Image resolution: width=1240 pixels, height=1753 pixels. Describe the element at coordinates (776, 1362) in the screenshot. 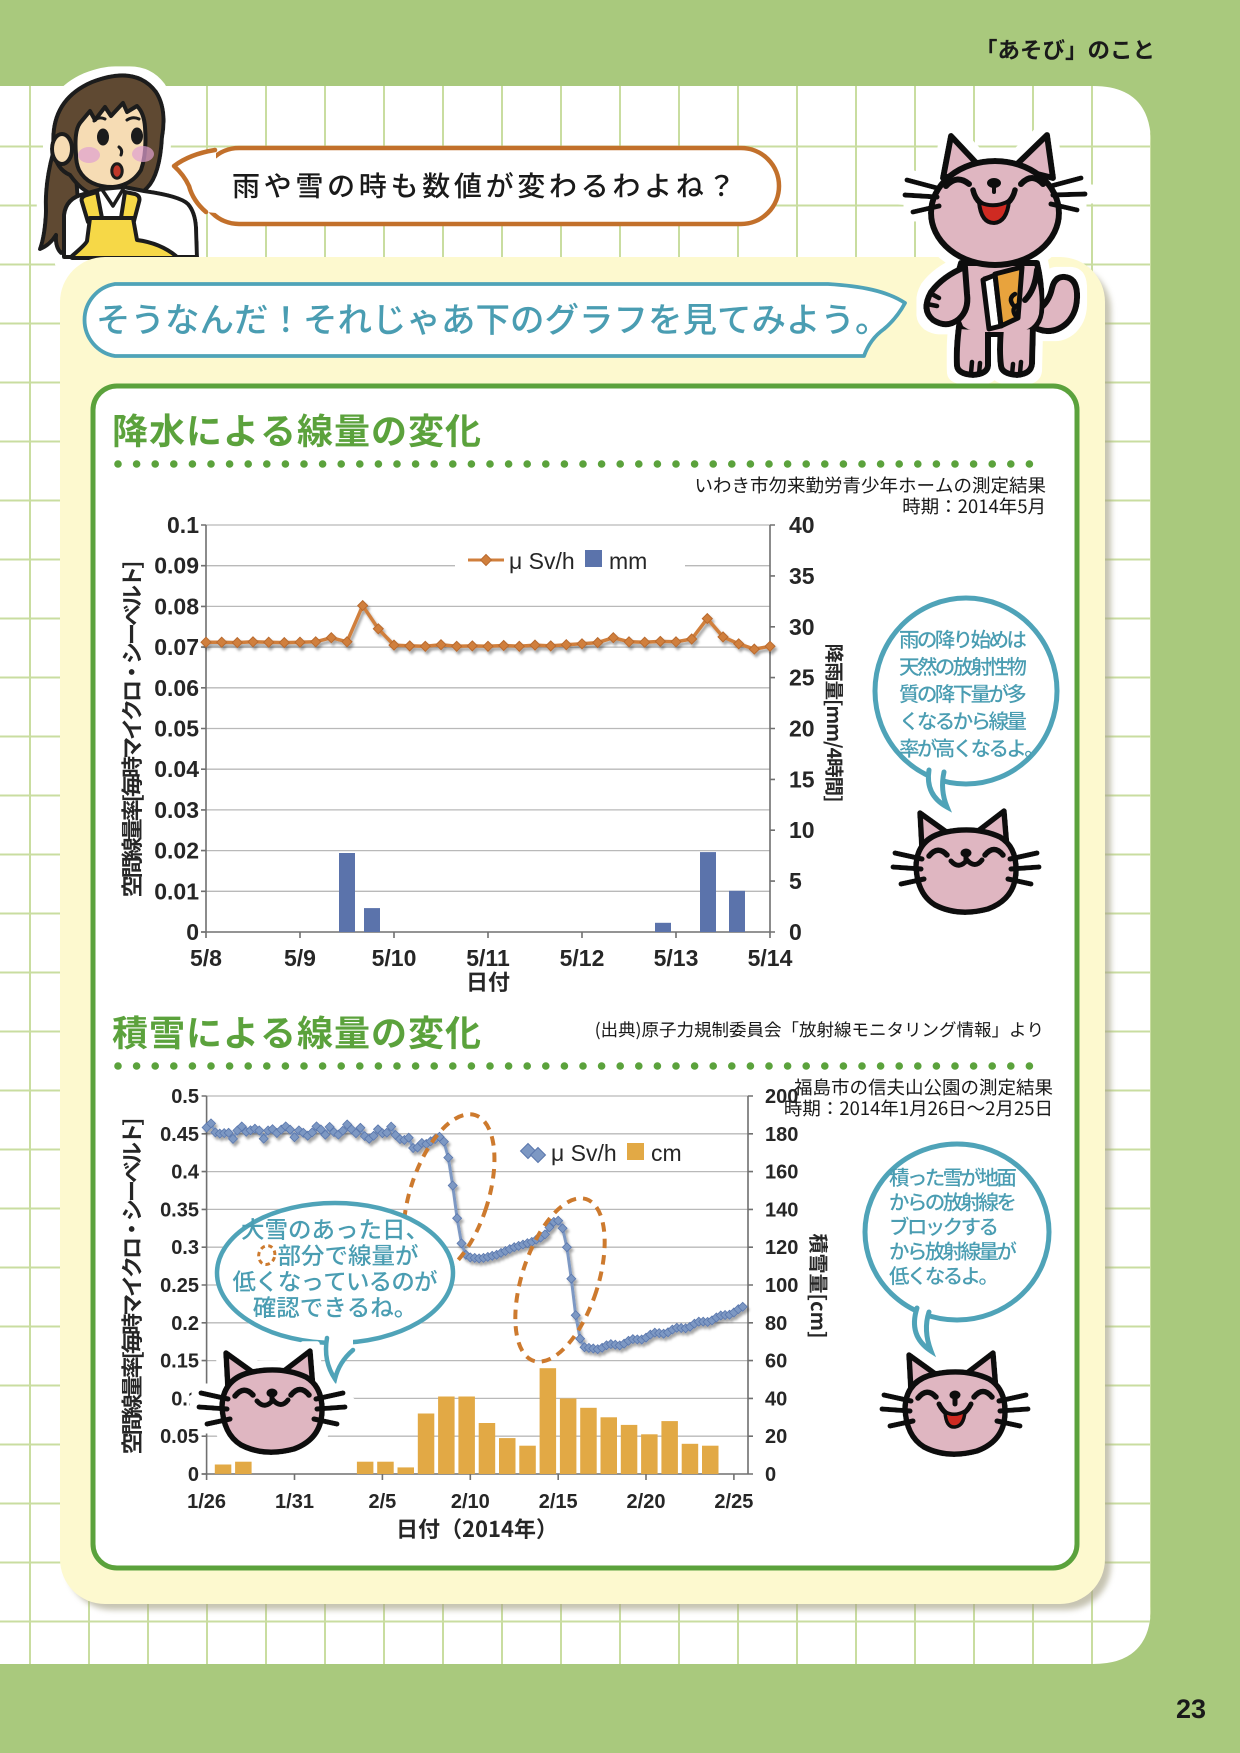

I see `svg-text: 60` at that location.